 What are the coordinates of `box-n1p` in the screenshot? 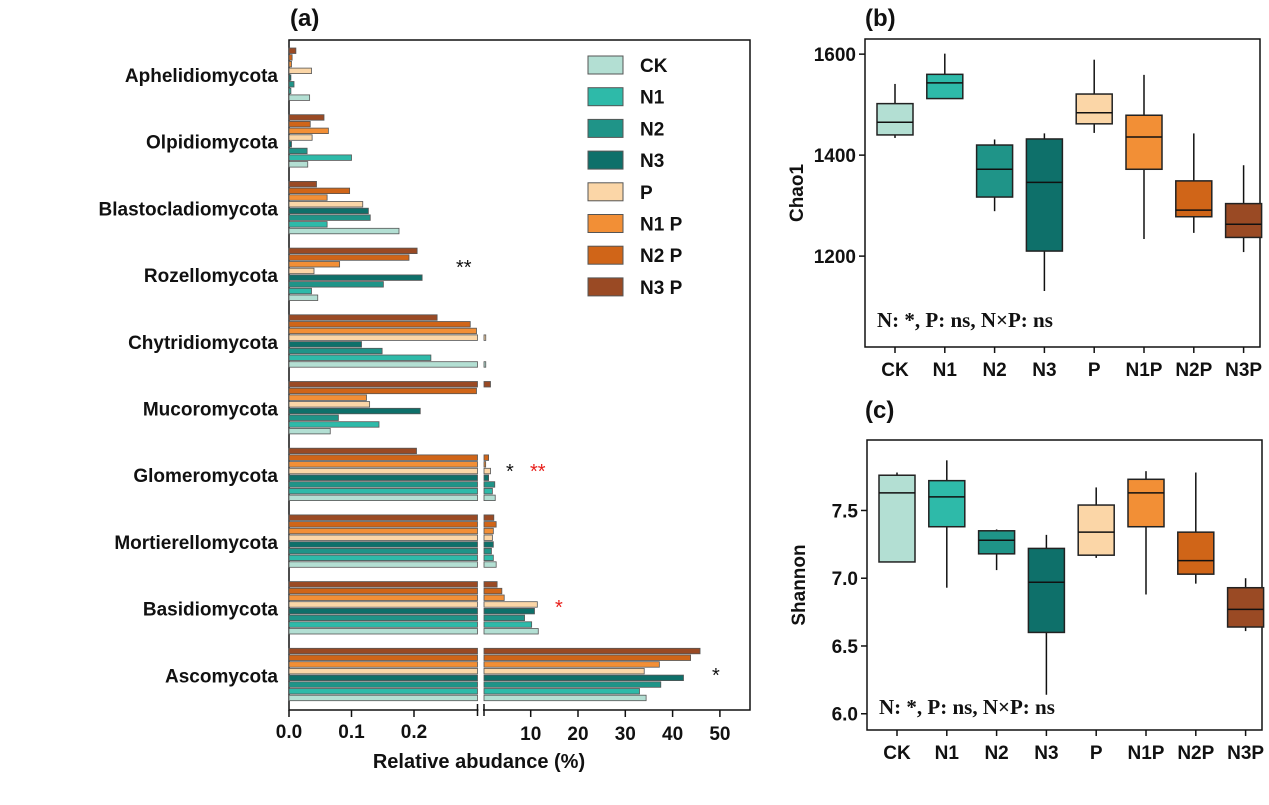 It's located at (1146, 503).